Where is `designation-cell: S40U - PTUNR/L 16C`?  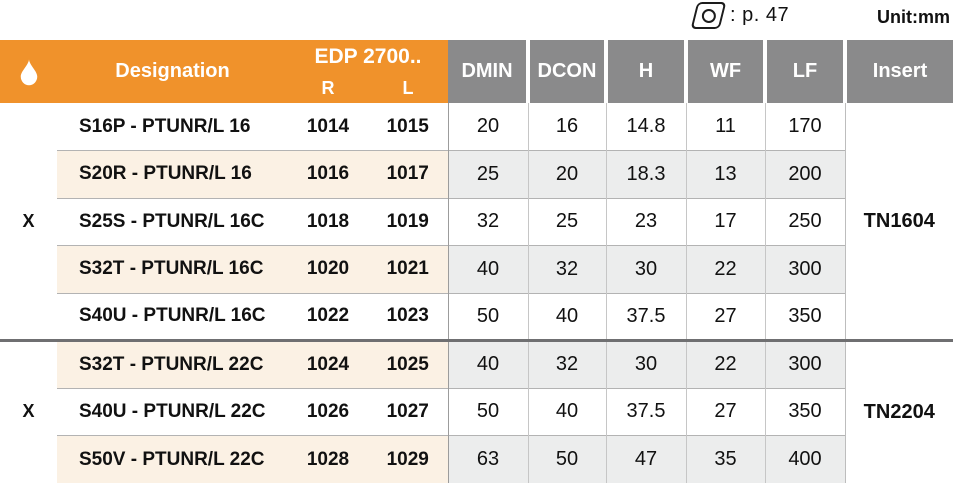
designation-cell: S40U - PTUNR/L 16C is located at coordinates (172, 316).